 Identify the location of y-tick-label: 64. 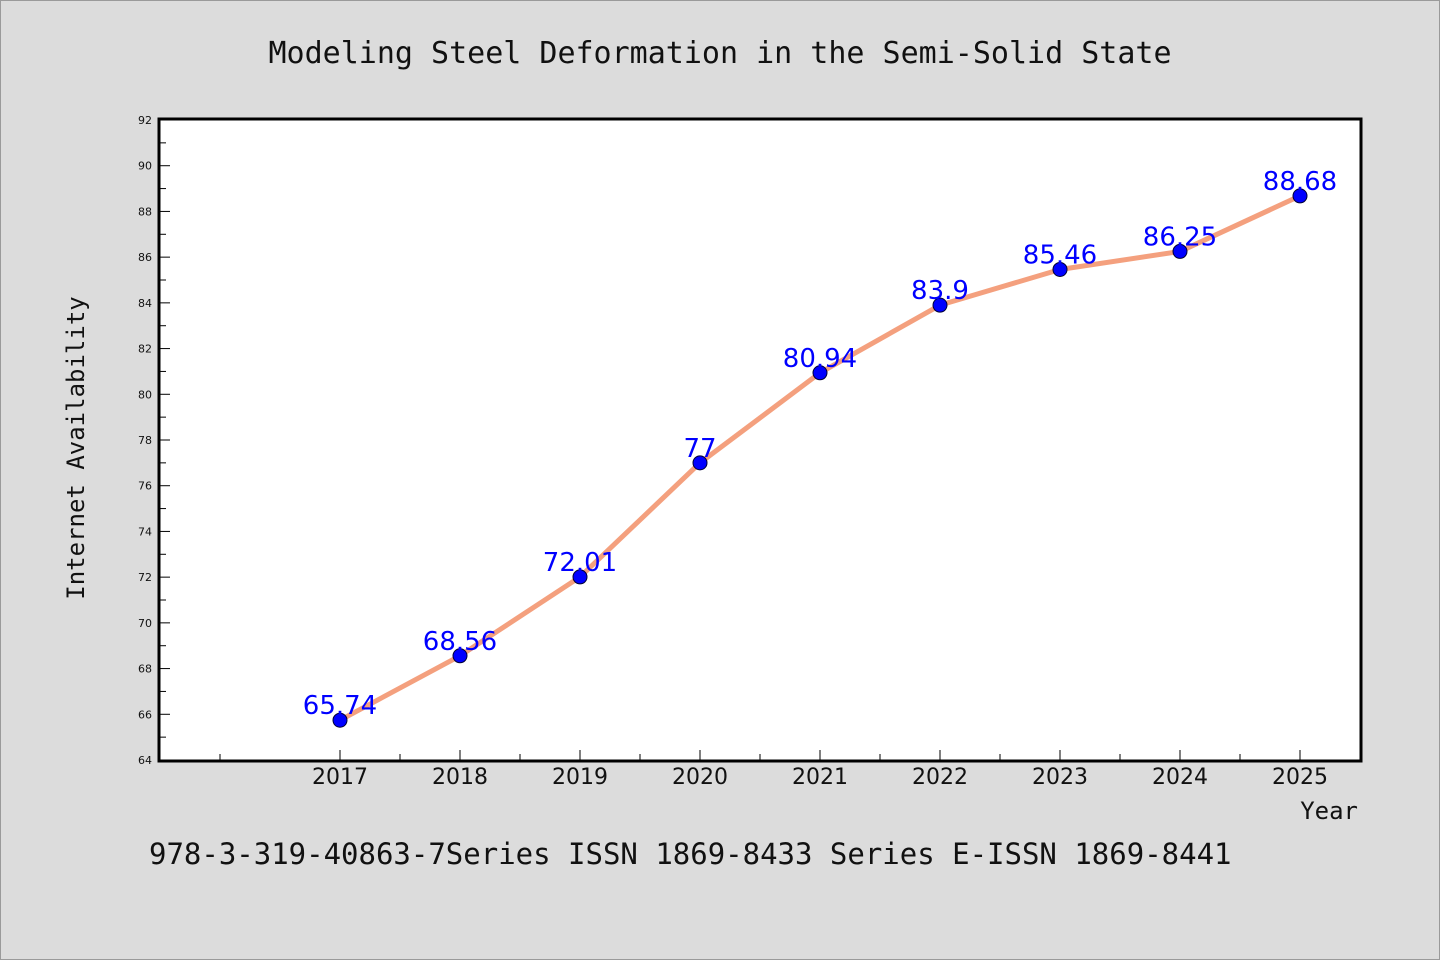
(145, 760).